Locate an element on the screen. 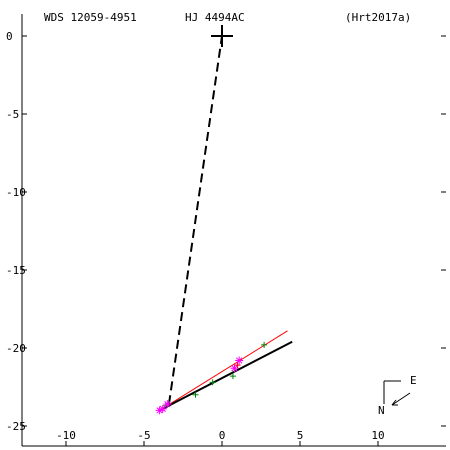 This screenshot has width=450, height=450. y-tick-label: -5 is located at coordinates (12, 114).